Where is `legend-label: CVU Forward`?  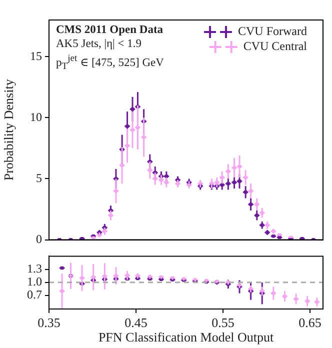 legend-label: CVU Forward is located at coordinates (273, 31).